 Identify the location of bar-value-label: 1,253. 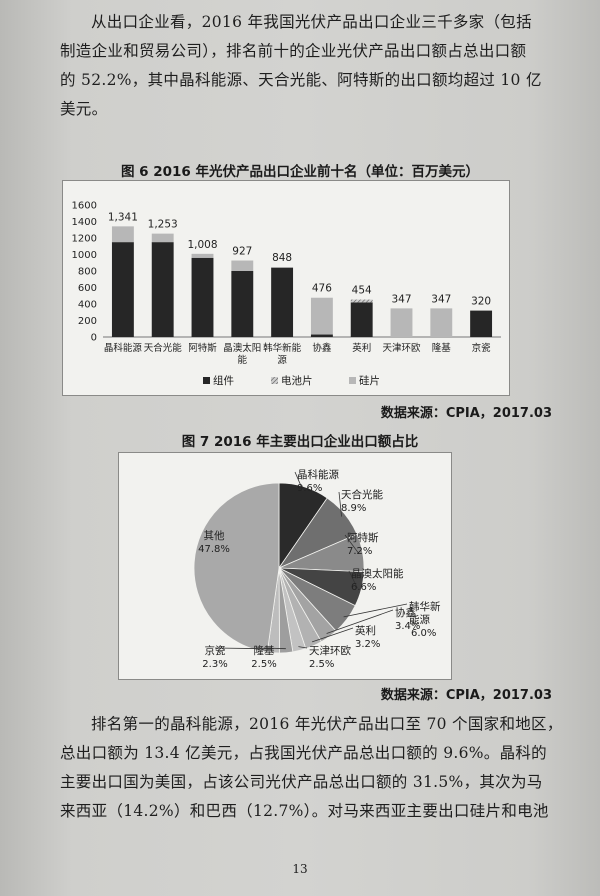
(163, 225).